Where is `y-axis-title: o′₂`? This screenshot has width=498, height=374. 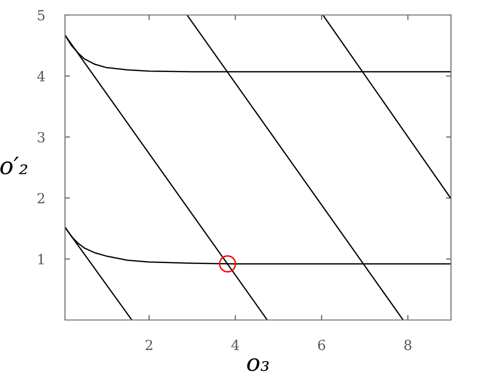 y-axis-title: o′₂ is located at coordinates (14, 165).